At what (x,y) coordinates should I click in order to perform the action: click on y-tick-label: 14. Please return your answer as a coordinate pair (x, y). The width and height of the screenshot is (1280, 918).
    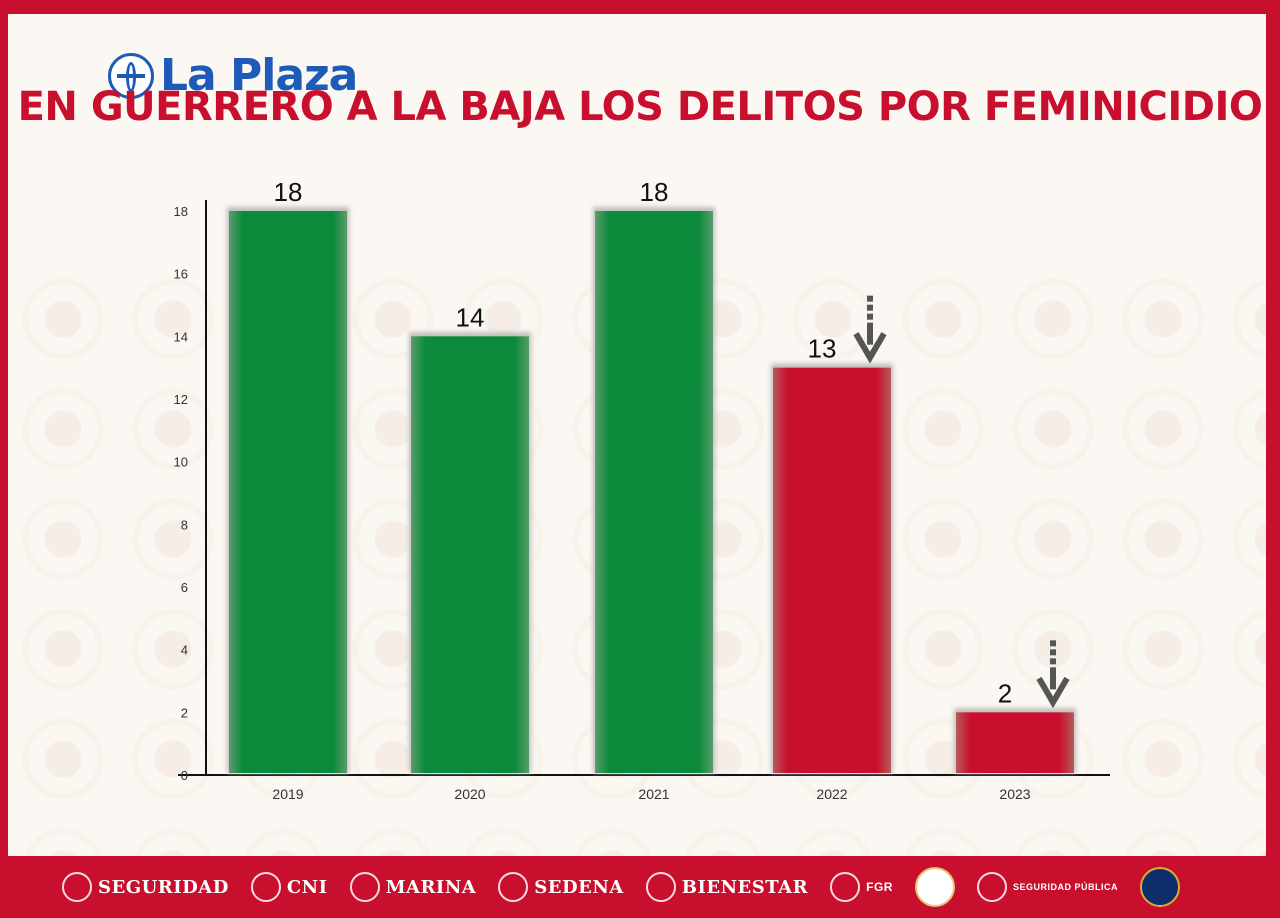
    Looking at the image, I should click on (181, 336).